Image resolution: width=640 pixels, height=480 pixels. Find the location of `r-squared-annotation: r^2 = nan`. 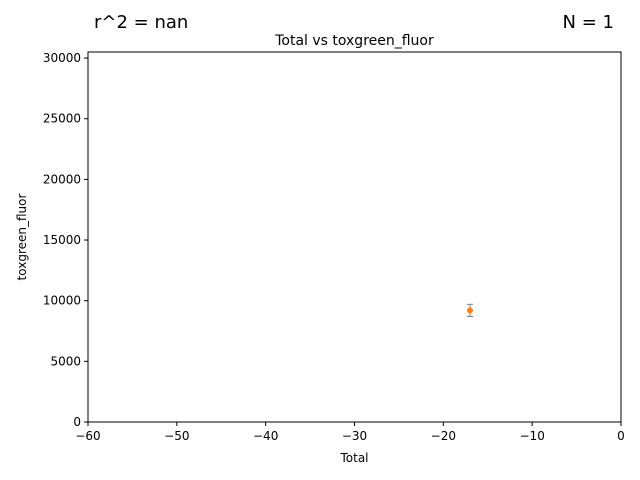

r-squared-annotation: r^2 = nan is located at coordinates (141, 22).